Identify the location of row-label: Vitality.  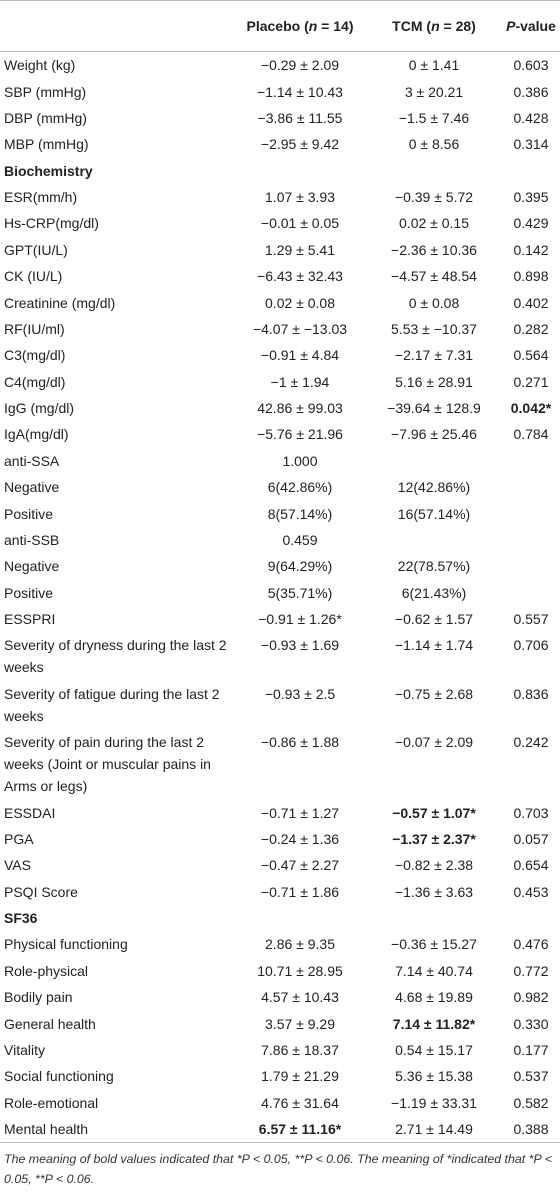
(24, 1049).